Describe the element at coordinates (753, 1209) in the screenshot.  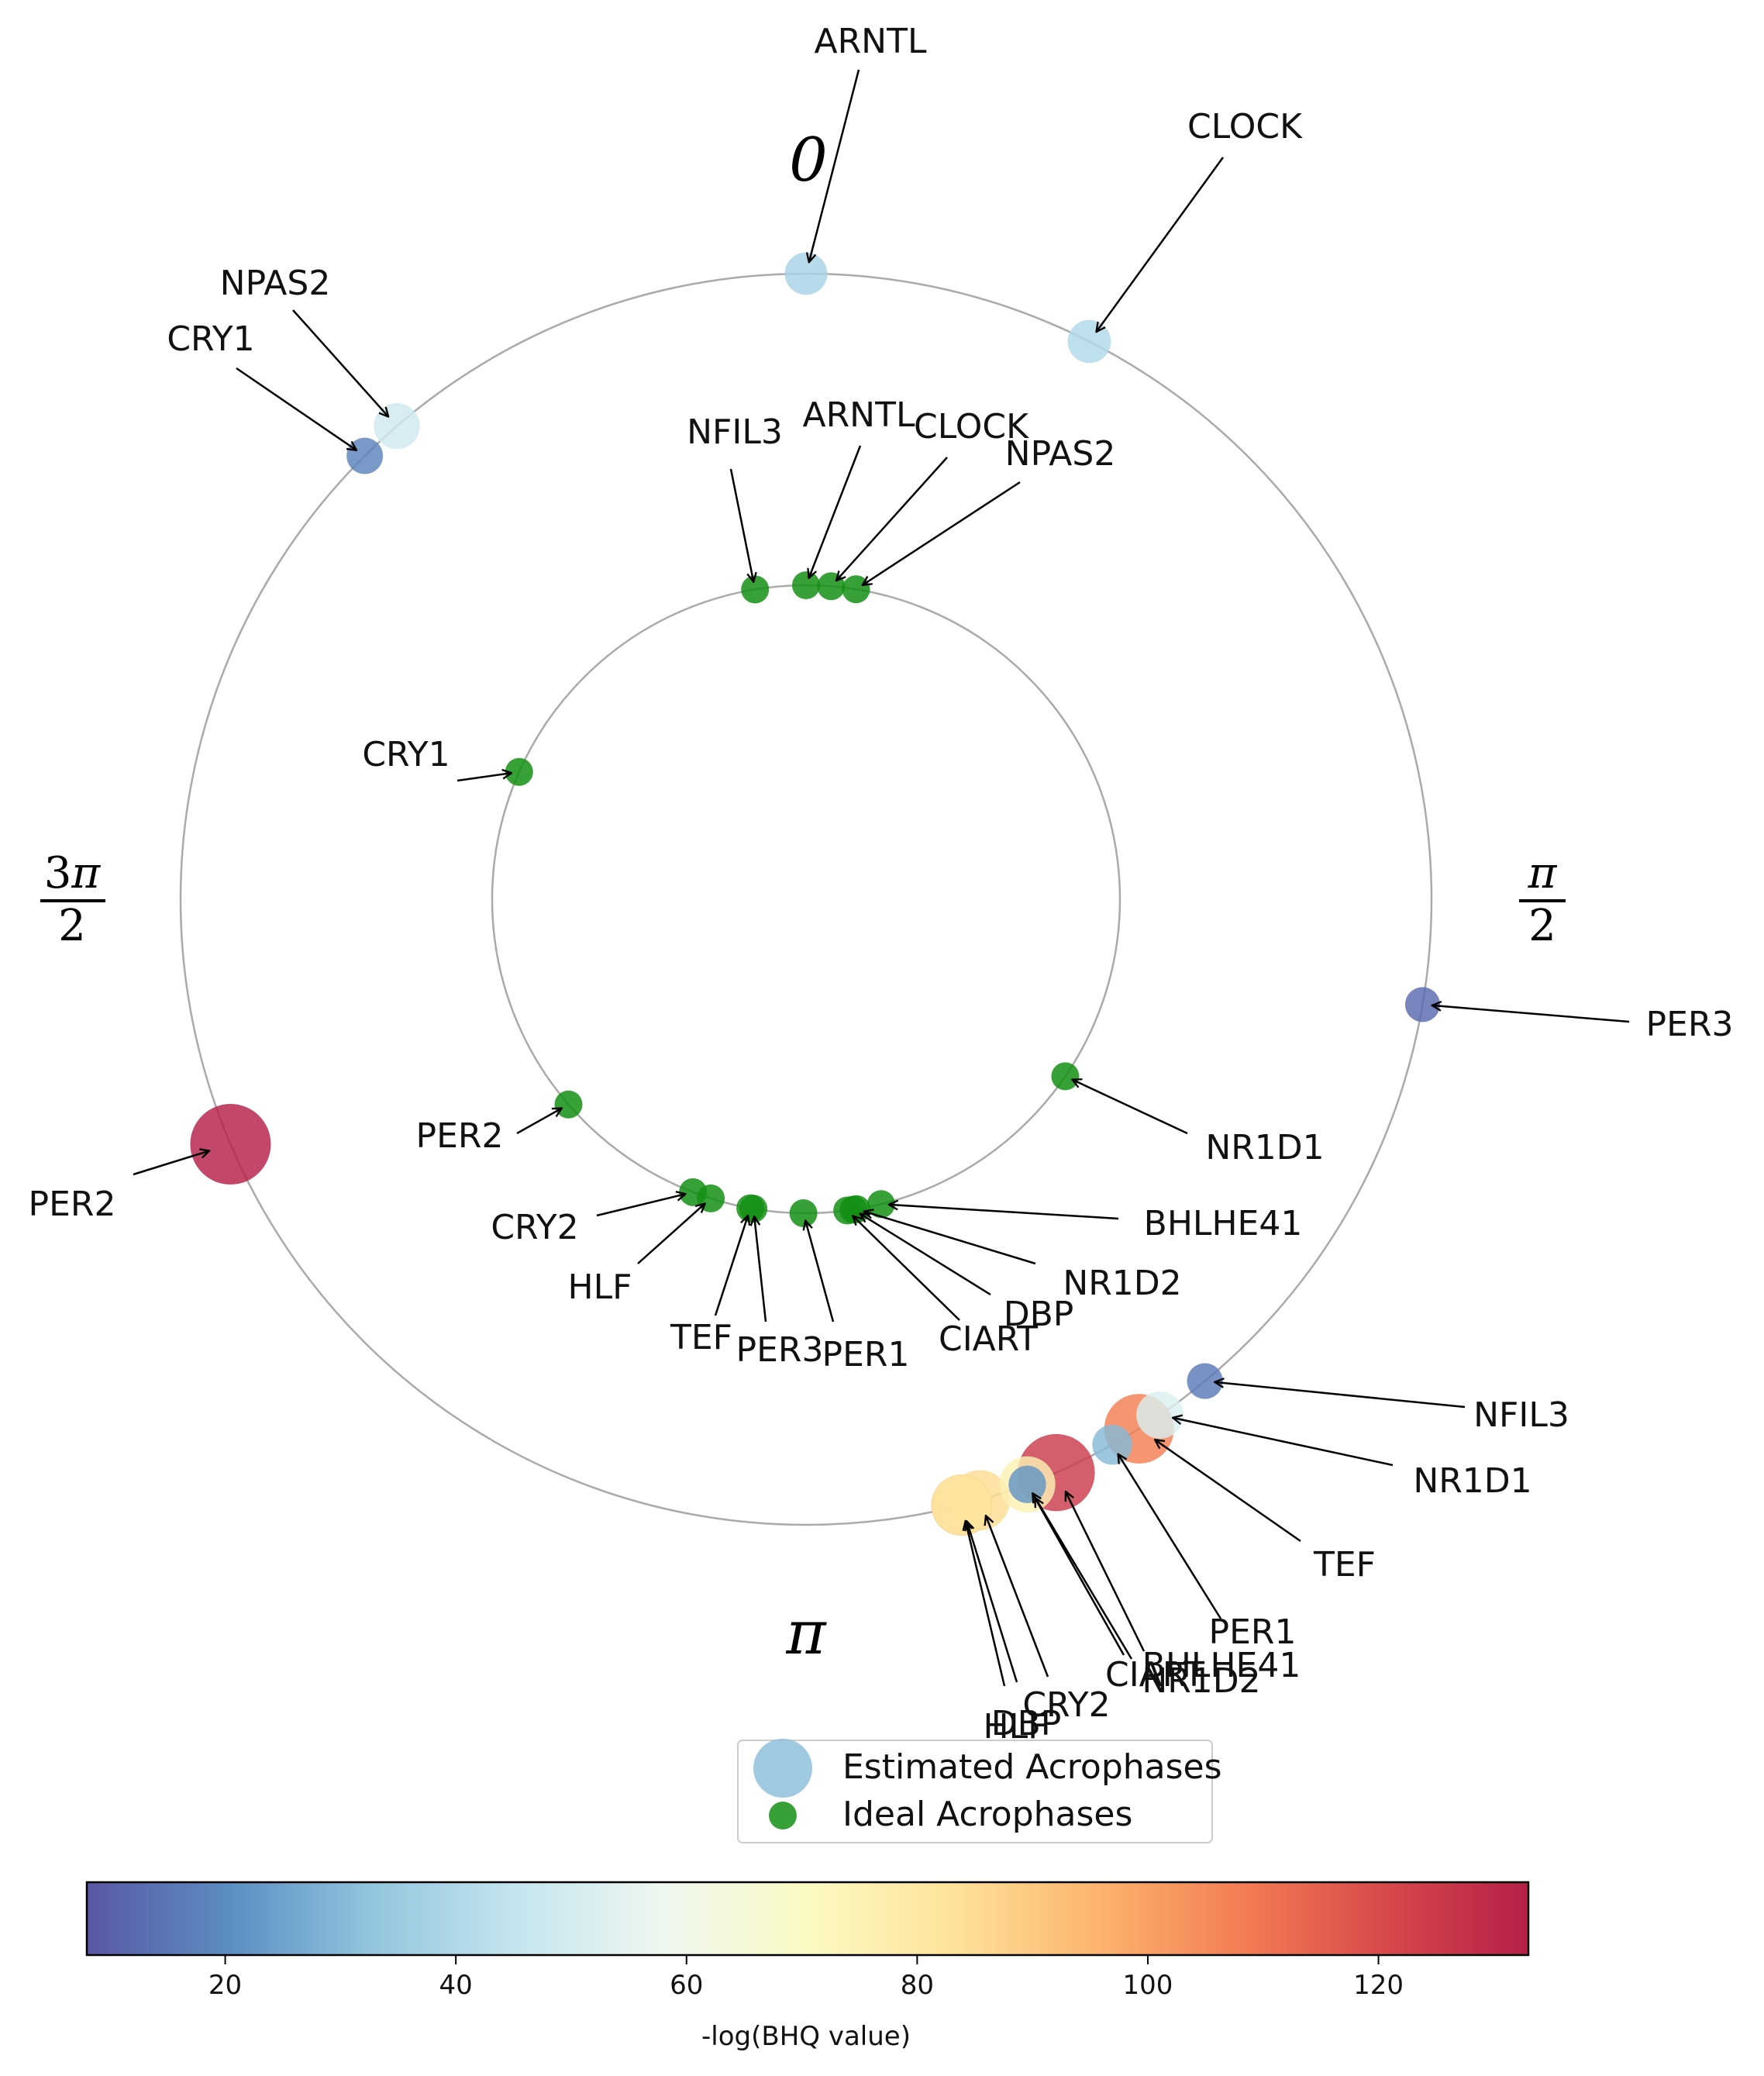
I see `ideal-point-per3` at that location.